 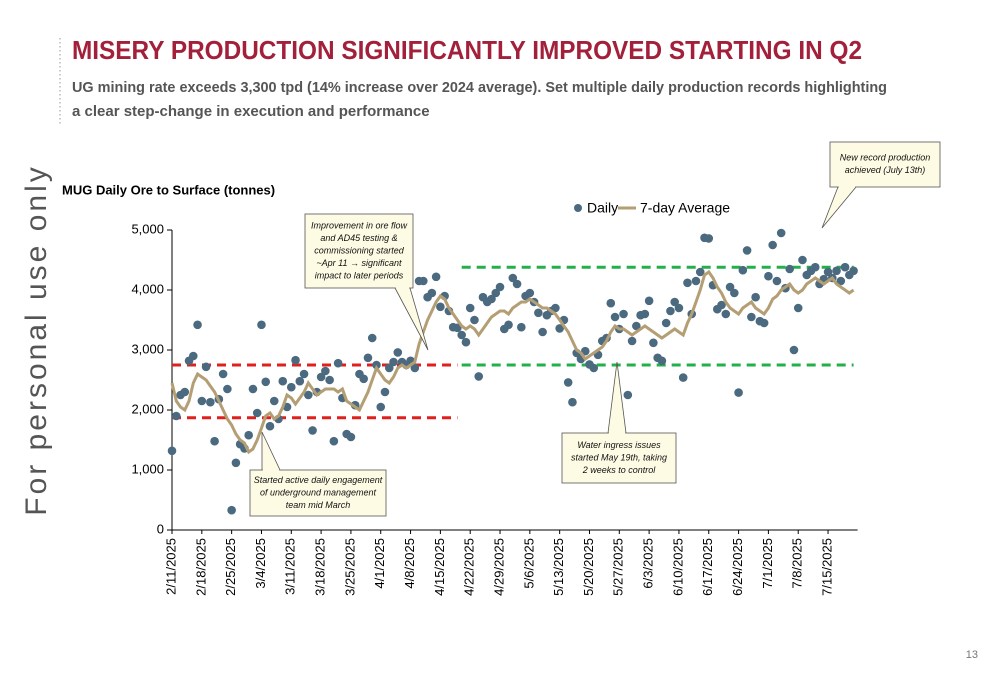 What do you see at coordinates (359, 275) in the screenshot?
I see `callout-text: impact to later periods` at bounding box center [359, 275].